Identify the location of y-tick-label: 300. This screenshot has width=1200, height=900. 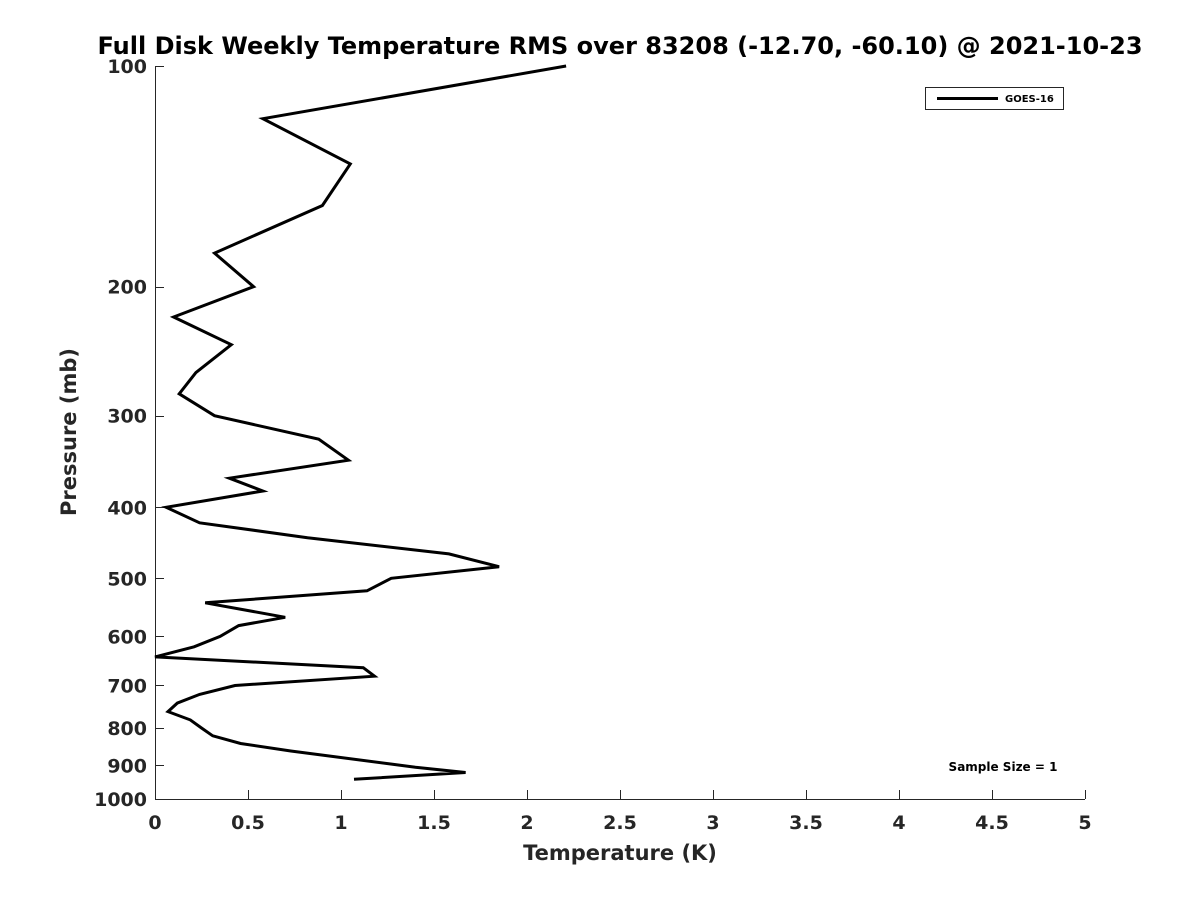
(127, 417).